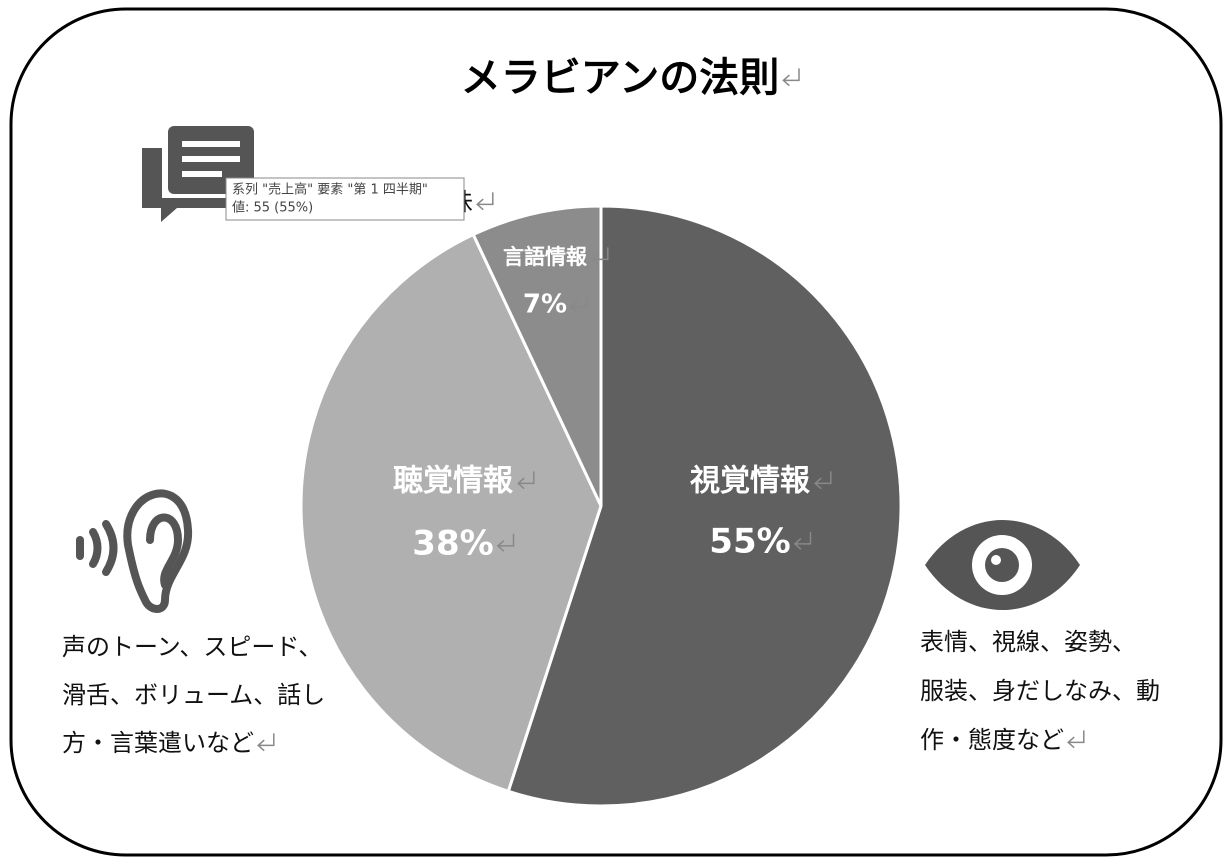 The height and width of the screenshot is (863, 1232). What do you see at coordinates (750, 481) in the screenshot?
I see `slice-name: 視覚情報` at bounding box center [750, 481].